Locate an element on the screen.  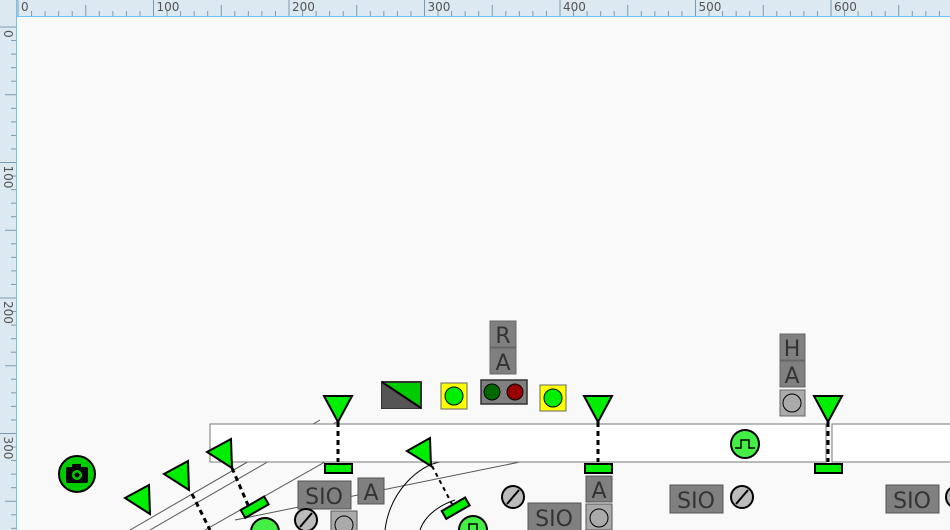
route-label: H is located at coordinates (792, 349).